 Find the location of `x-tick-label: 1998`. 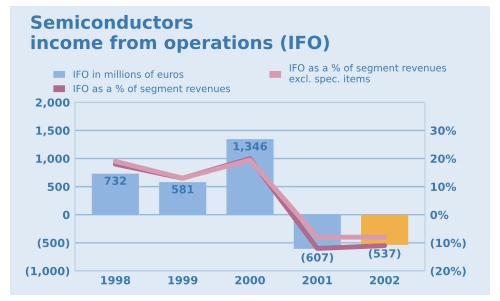

x-tick-label: 1998 is located at coordinates (115, 280).